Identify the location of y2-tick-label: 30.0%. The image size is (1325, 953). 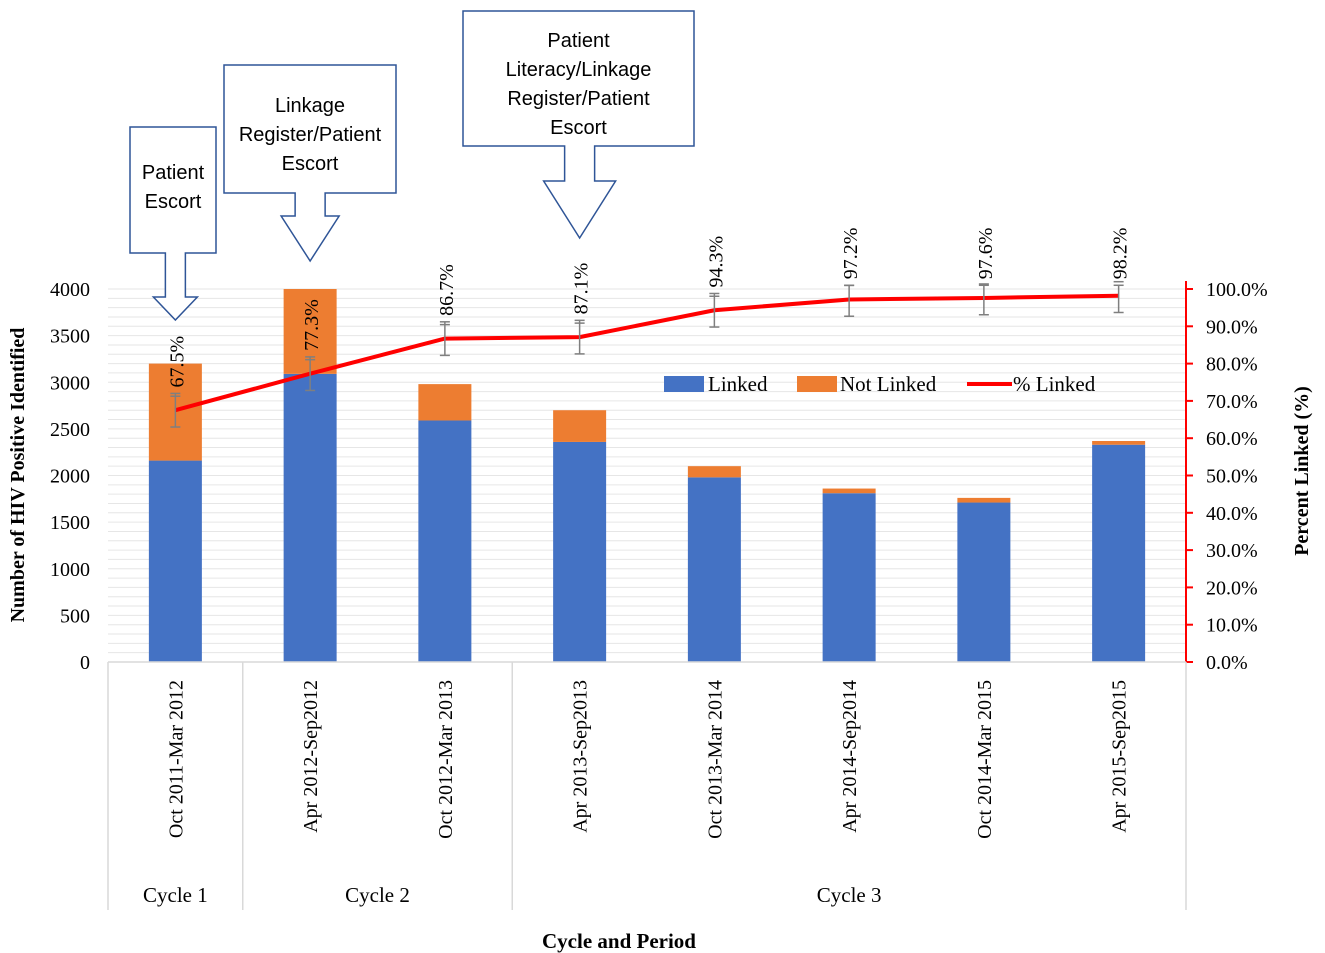
(1232, 551).